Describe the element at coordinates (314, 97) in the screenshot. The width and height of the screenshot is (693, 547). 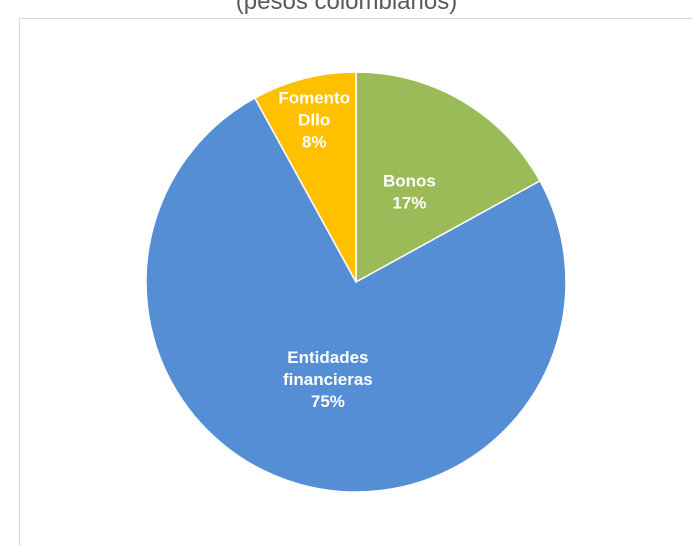
I see `pie-slice-name-label: Fomento` at that location.